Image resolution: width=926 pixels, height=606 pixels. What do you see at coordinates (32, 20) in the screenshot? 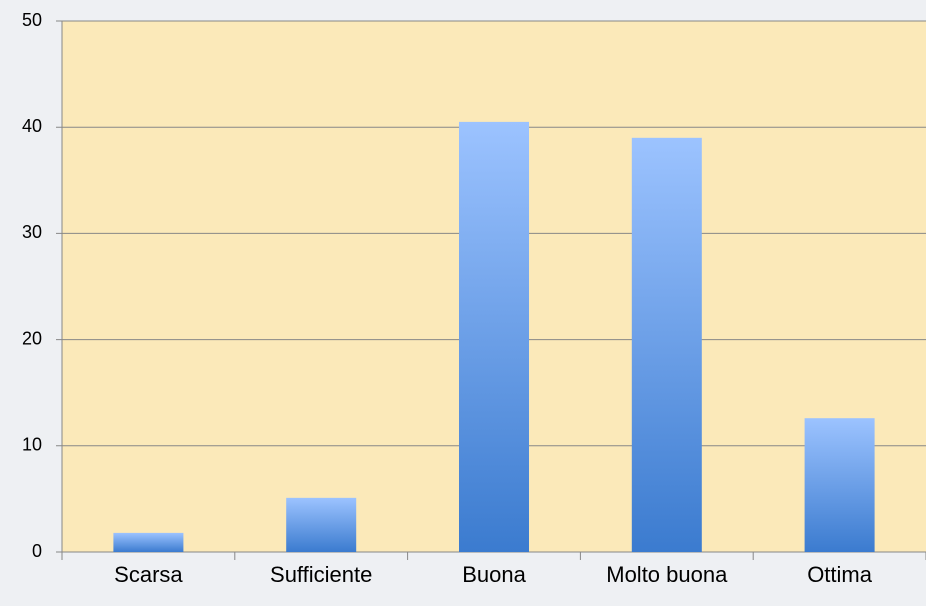
I see `y-tick-label: 50` at bounding box center [32, 20].